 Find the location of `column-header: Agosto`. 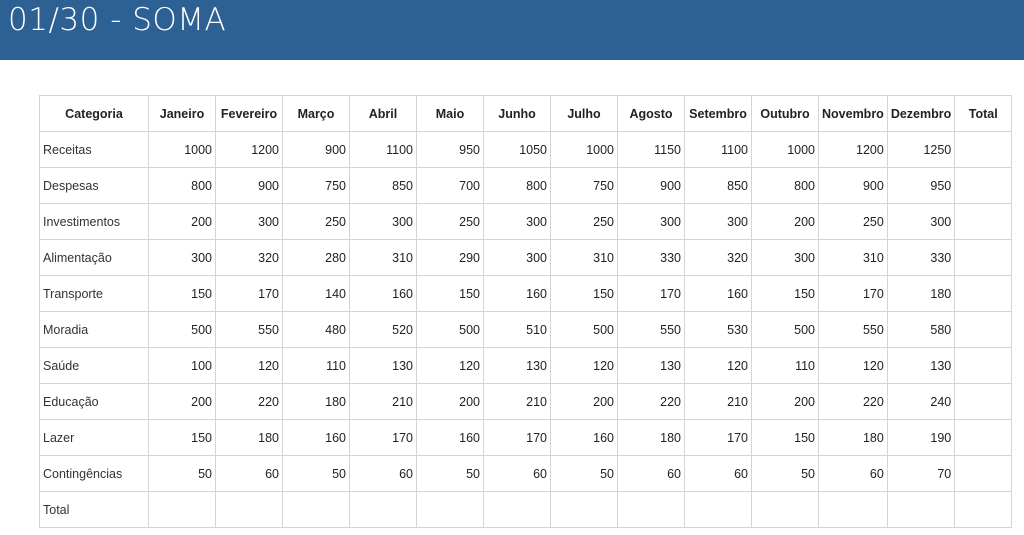

column-header: Agosto is located at coordinates (651, 113).